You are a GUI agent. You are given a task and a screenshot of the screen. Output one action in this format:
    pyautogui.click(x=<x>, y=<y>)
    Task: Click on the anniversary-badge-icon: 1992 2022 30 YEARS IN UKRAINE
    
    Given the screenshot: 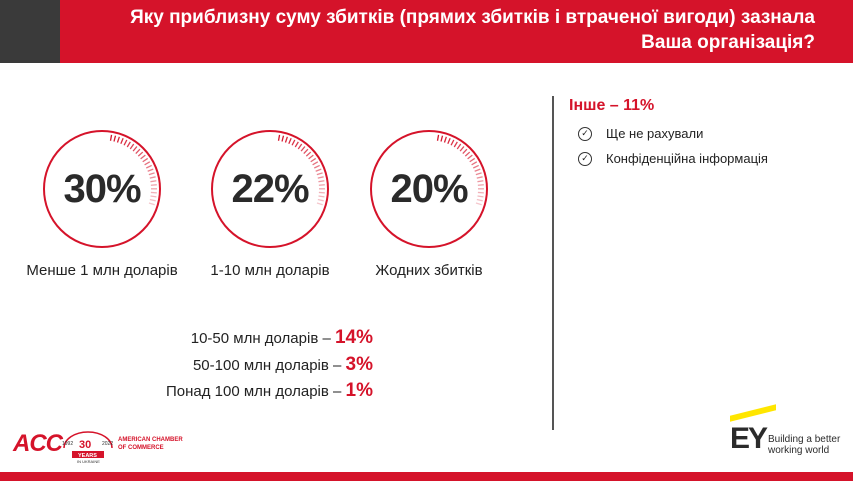 What is the action you would take?
    pyautogui.click(x=87, y=447)
    